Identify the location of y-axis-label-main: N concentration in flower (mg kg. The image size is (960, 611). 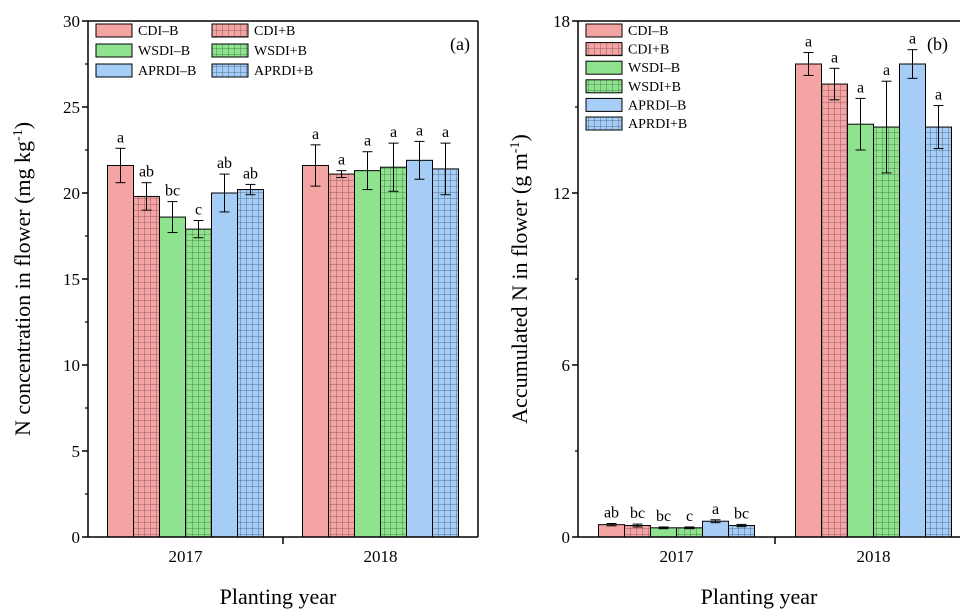
(22, 288).